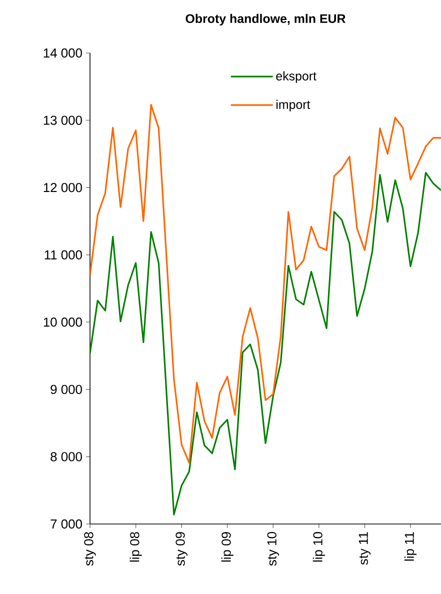 The height and width of the screenshot is (594, 441). What do you see at coordinates (182, 549) in the screenshot?
I see `x-tick-label: sty 09` at bounding box center [182, 549].